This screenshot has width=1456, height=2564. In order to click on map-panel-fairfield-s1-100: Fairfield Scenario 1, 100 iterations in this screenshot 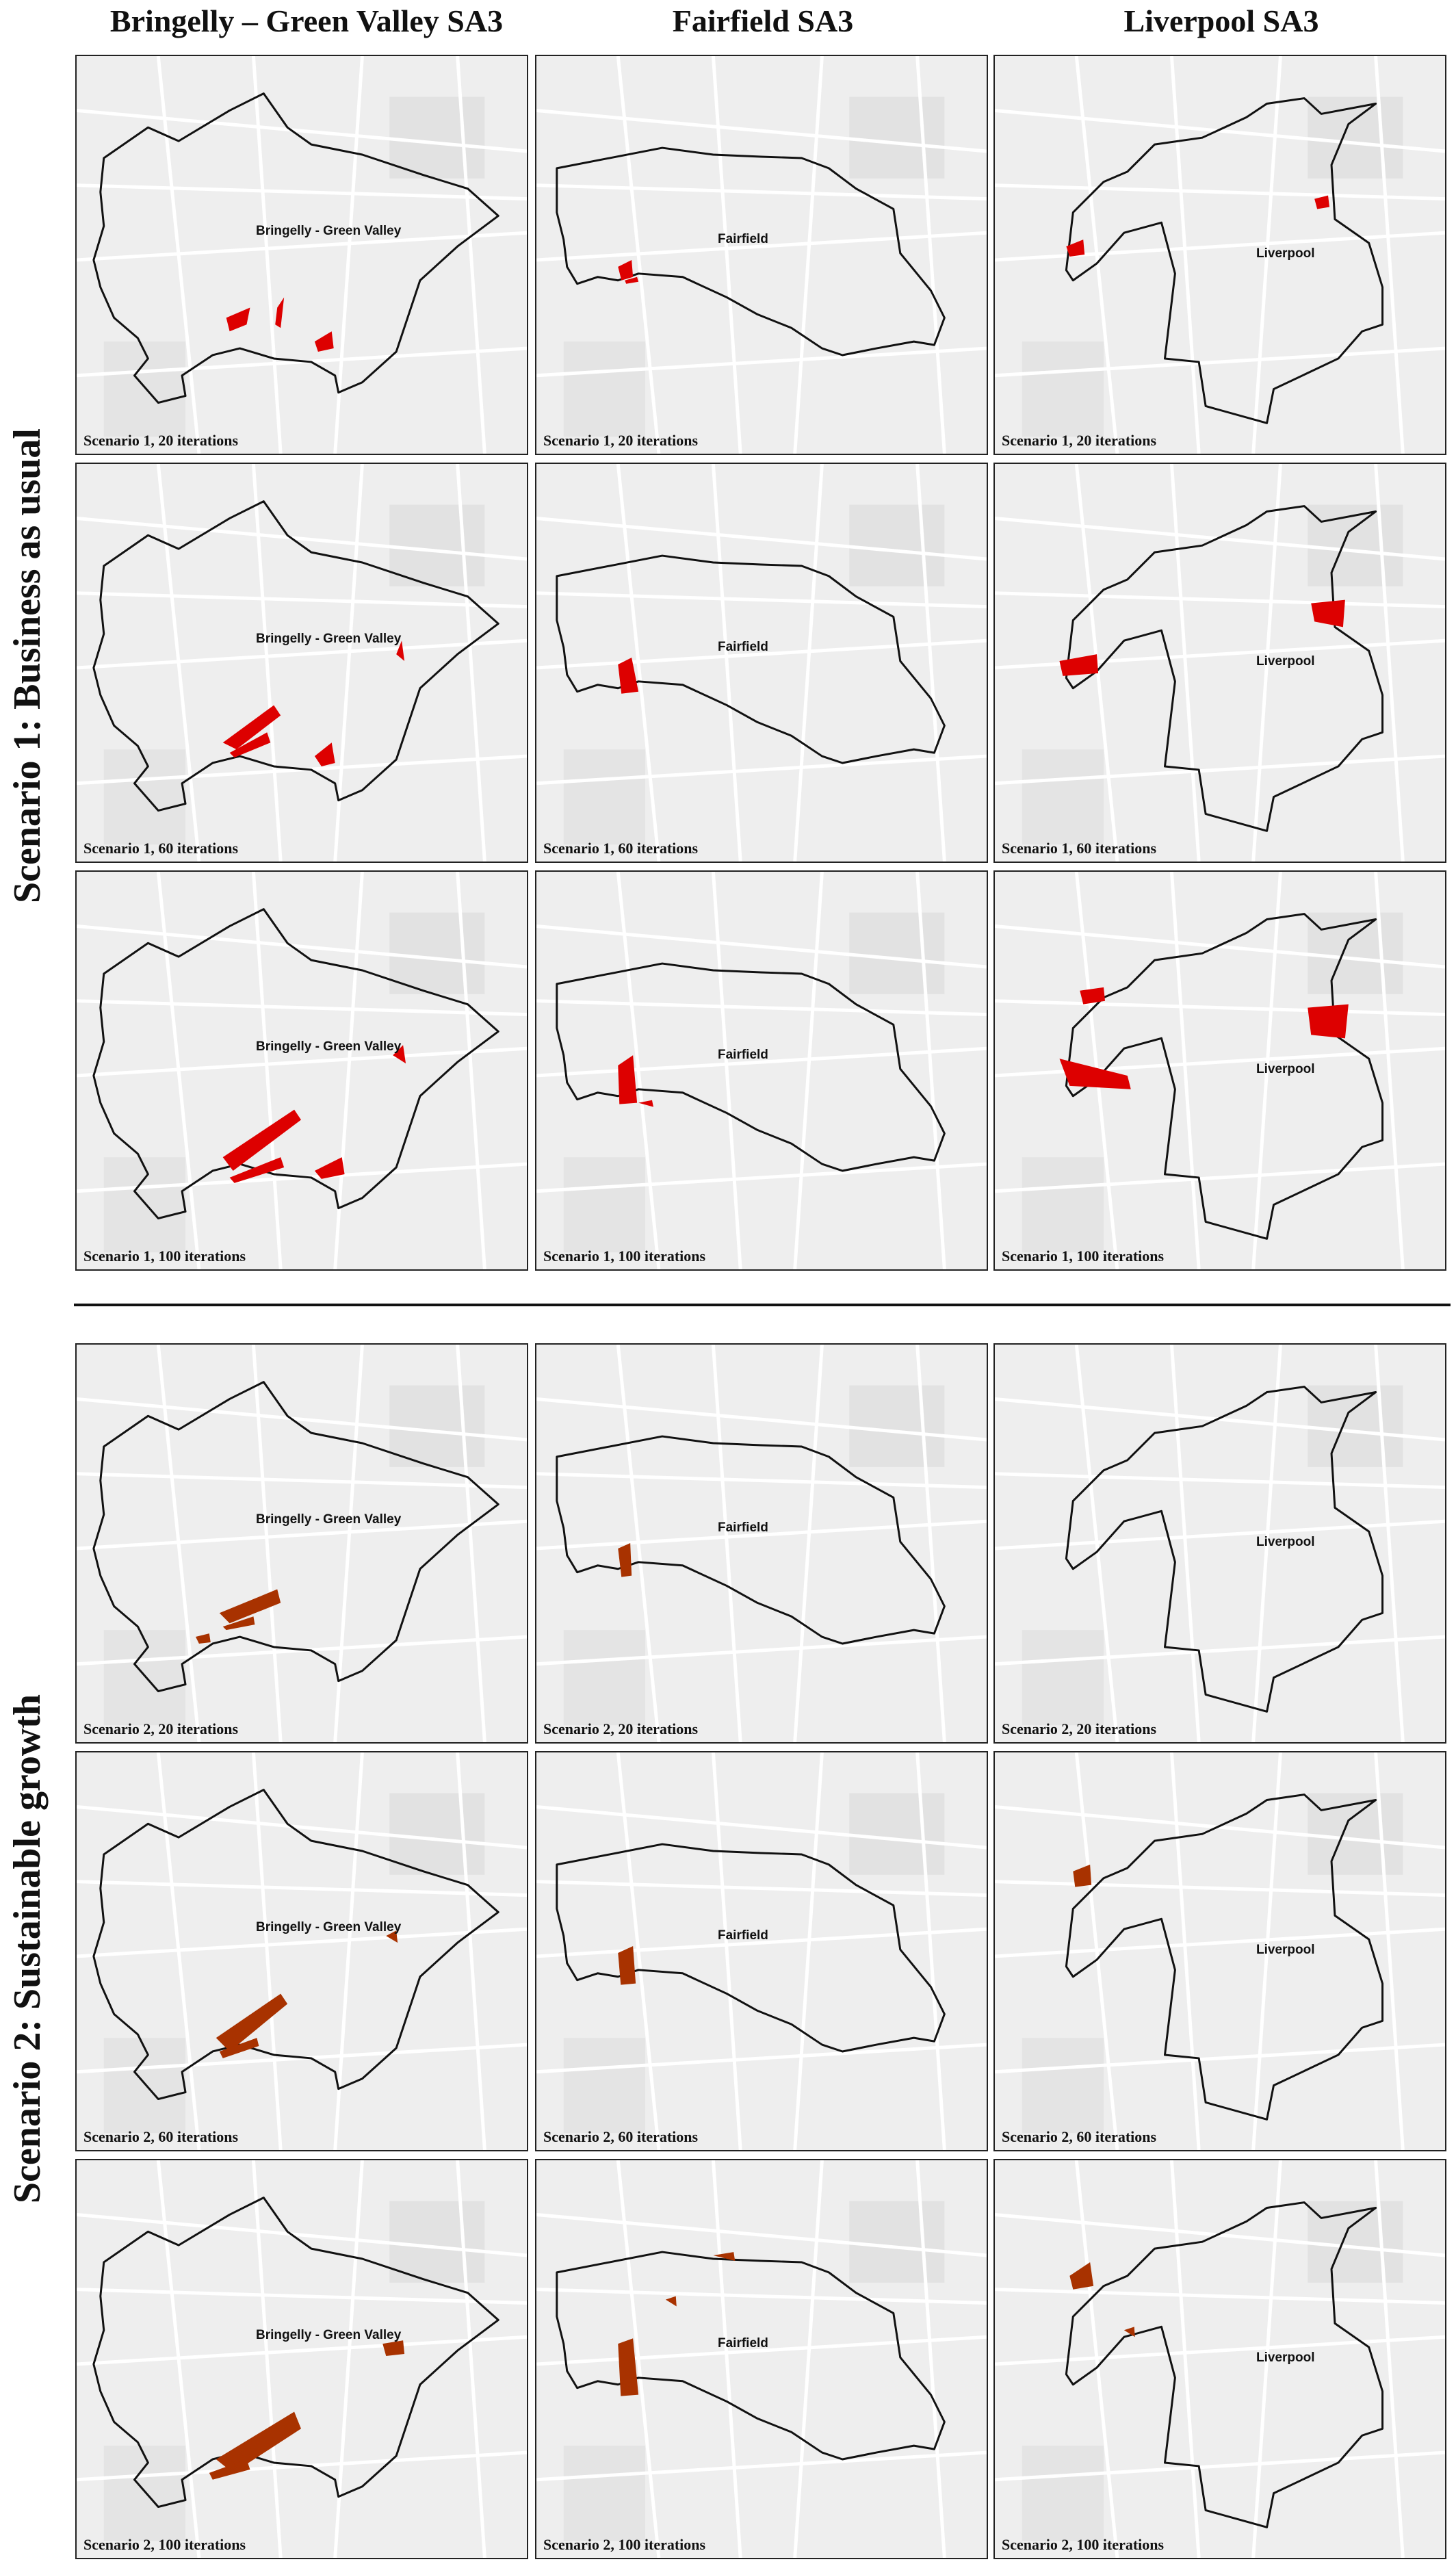, I will do `click(761, 1071)`.